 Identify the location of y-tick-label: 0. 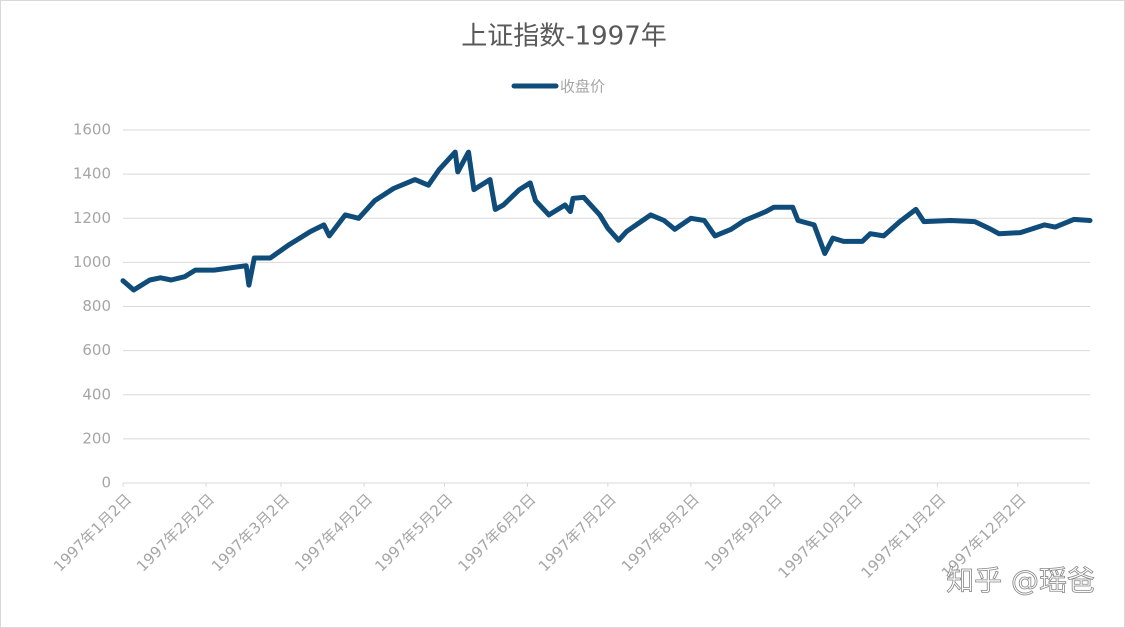
(106, 483).